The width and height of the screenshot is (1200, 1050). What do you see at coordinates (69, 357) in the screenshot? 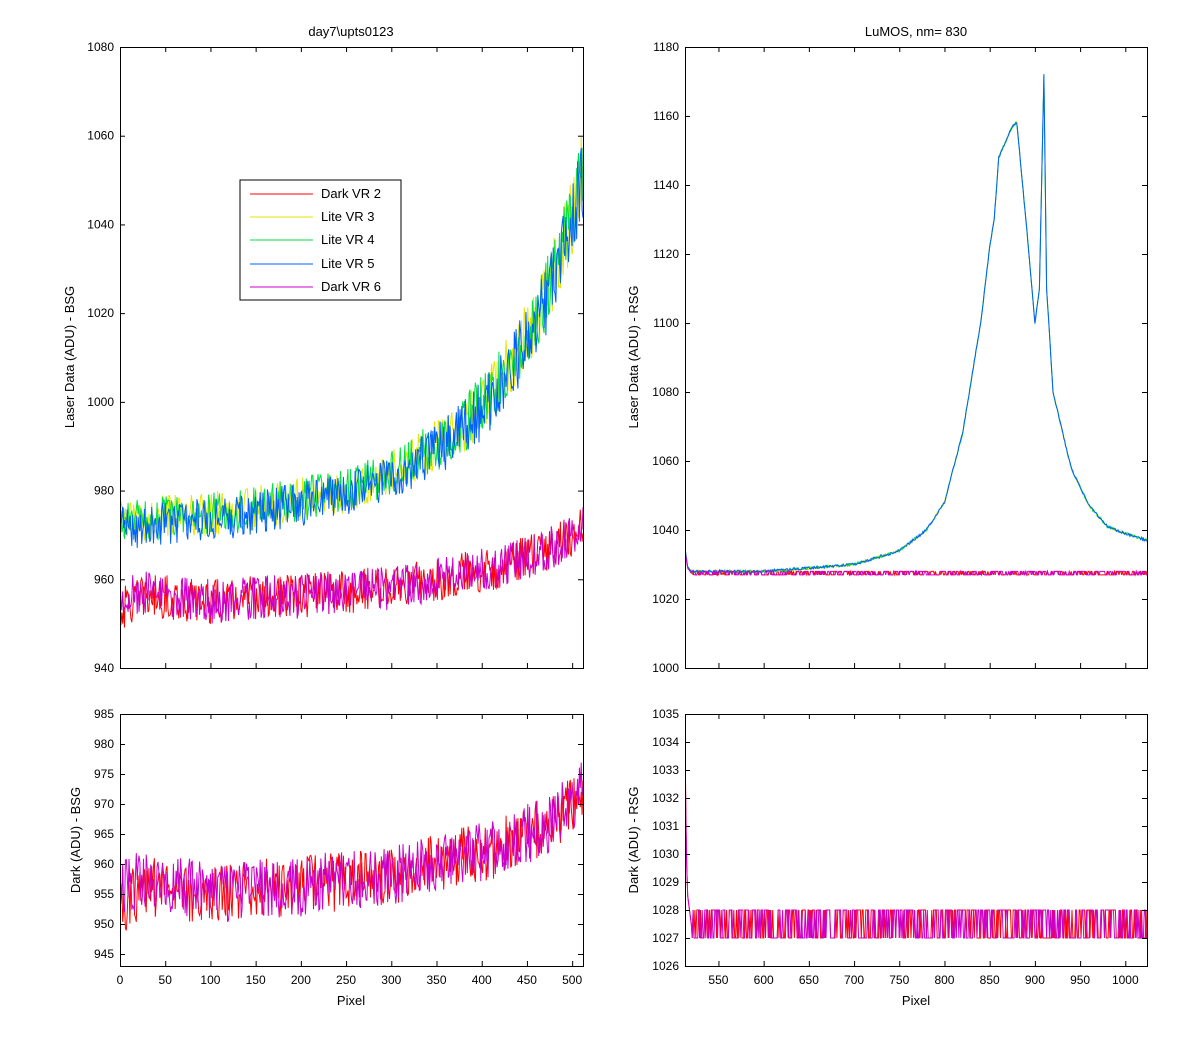
I see `ylabel-top-left: Laser Data (ADU) - BSG` at bounding box center [69, 357].